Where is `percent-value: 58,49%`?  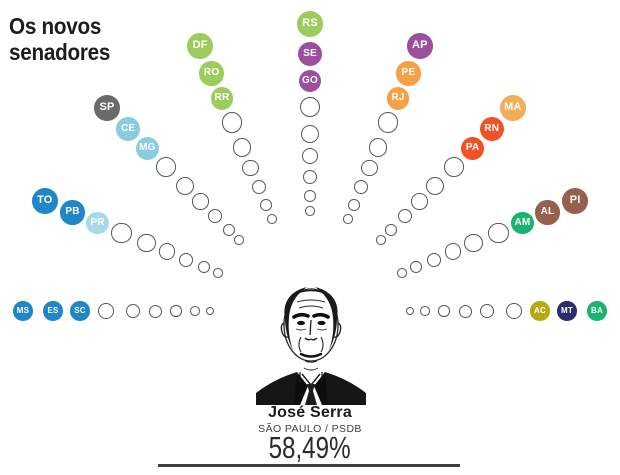 percent-value: 58,49% is located at coordinates (309, 447).